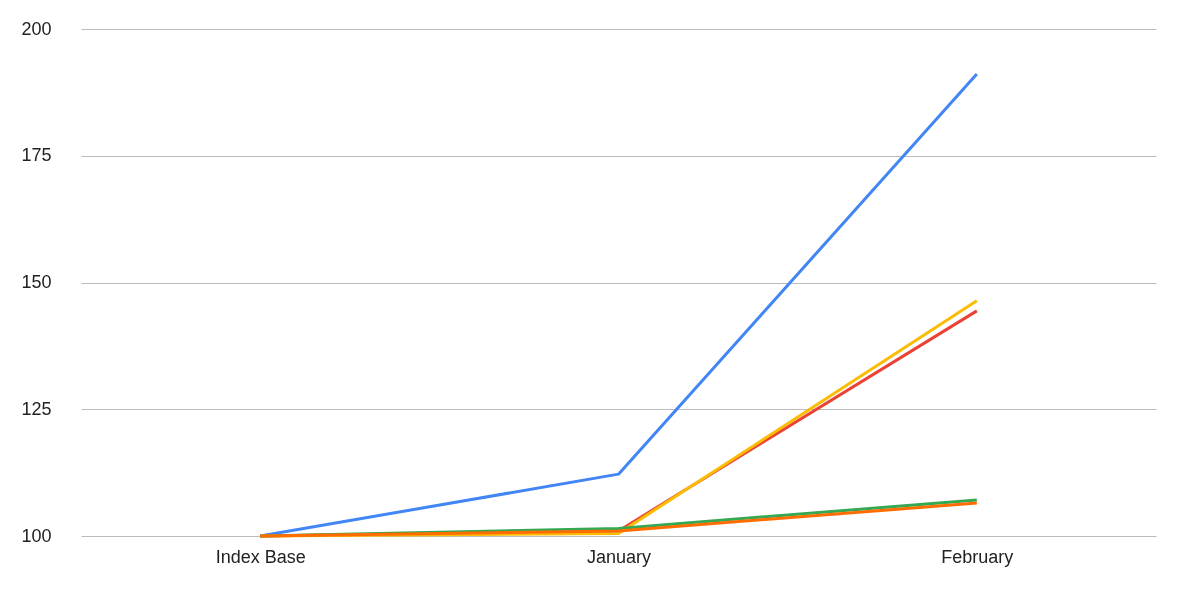  I want to click on y-tick-label: 125, so click(36, 408).